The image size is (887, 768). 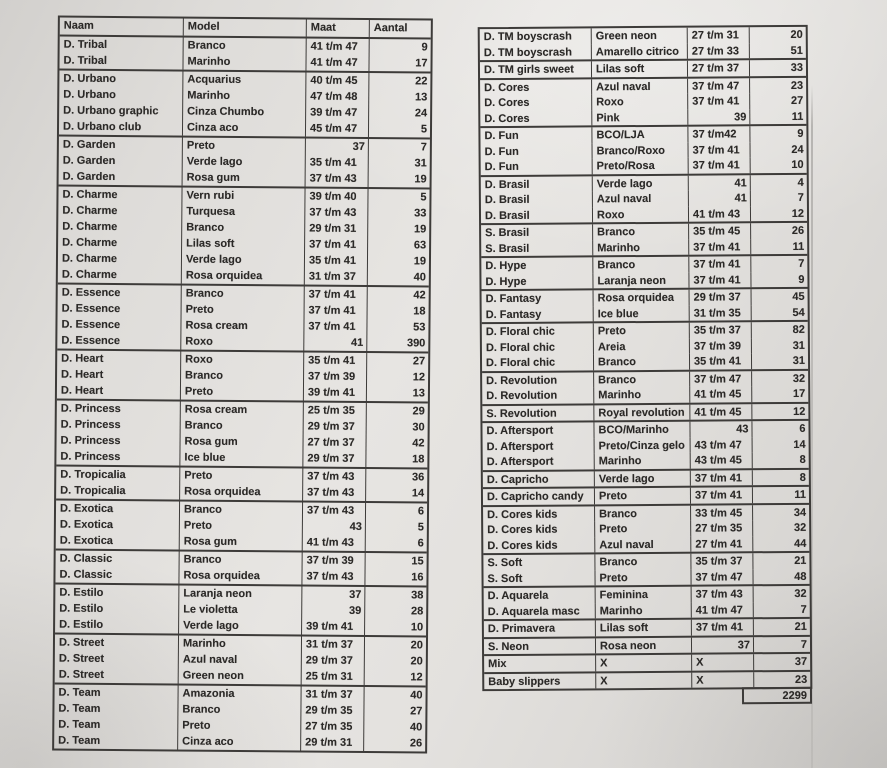 What do you see at coordinates (539, 611) in the screenshot?
I see `table-cell: D. Aquarela masc` at bounding box center [539, 611].